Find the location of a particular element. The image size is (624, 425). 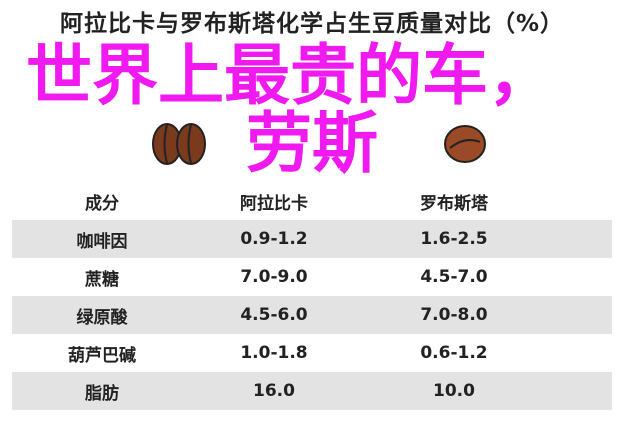

overlay-headline-line2: 劳斯 is located at coordinates (312, 143).